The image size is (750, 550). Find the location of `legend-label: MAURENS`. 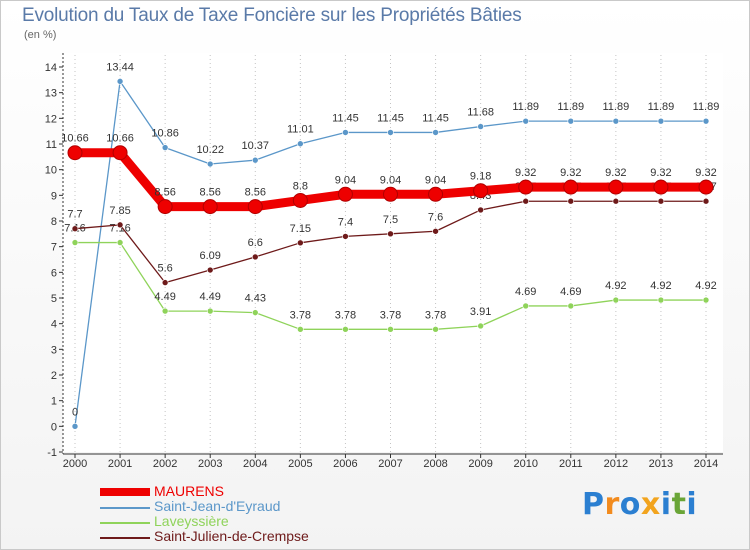

legend-label: MAURENS is located at coordinates (189, 491).